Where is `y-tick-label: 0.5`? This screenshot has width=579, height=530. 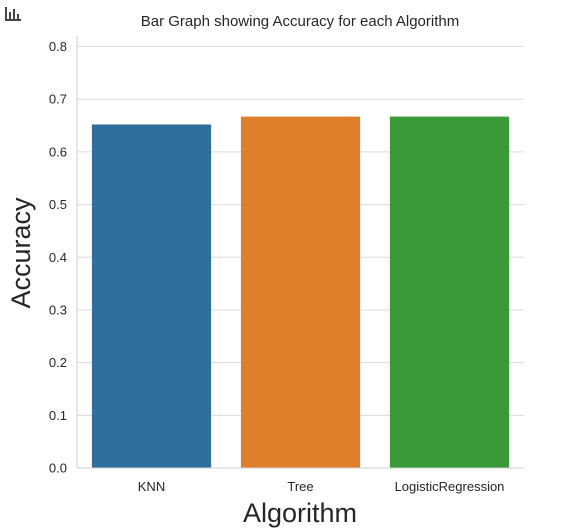 y-tick-label: 0.5 is located at coordinates (58, 204).